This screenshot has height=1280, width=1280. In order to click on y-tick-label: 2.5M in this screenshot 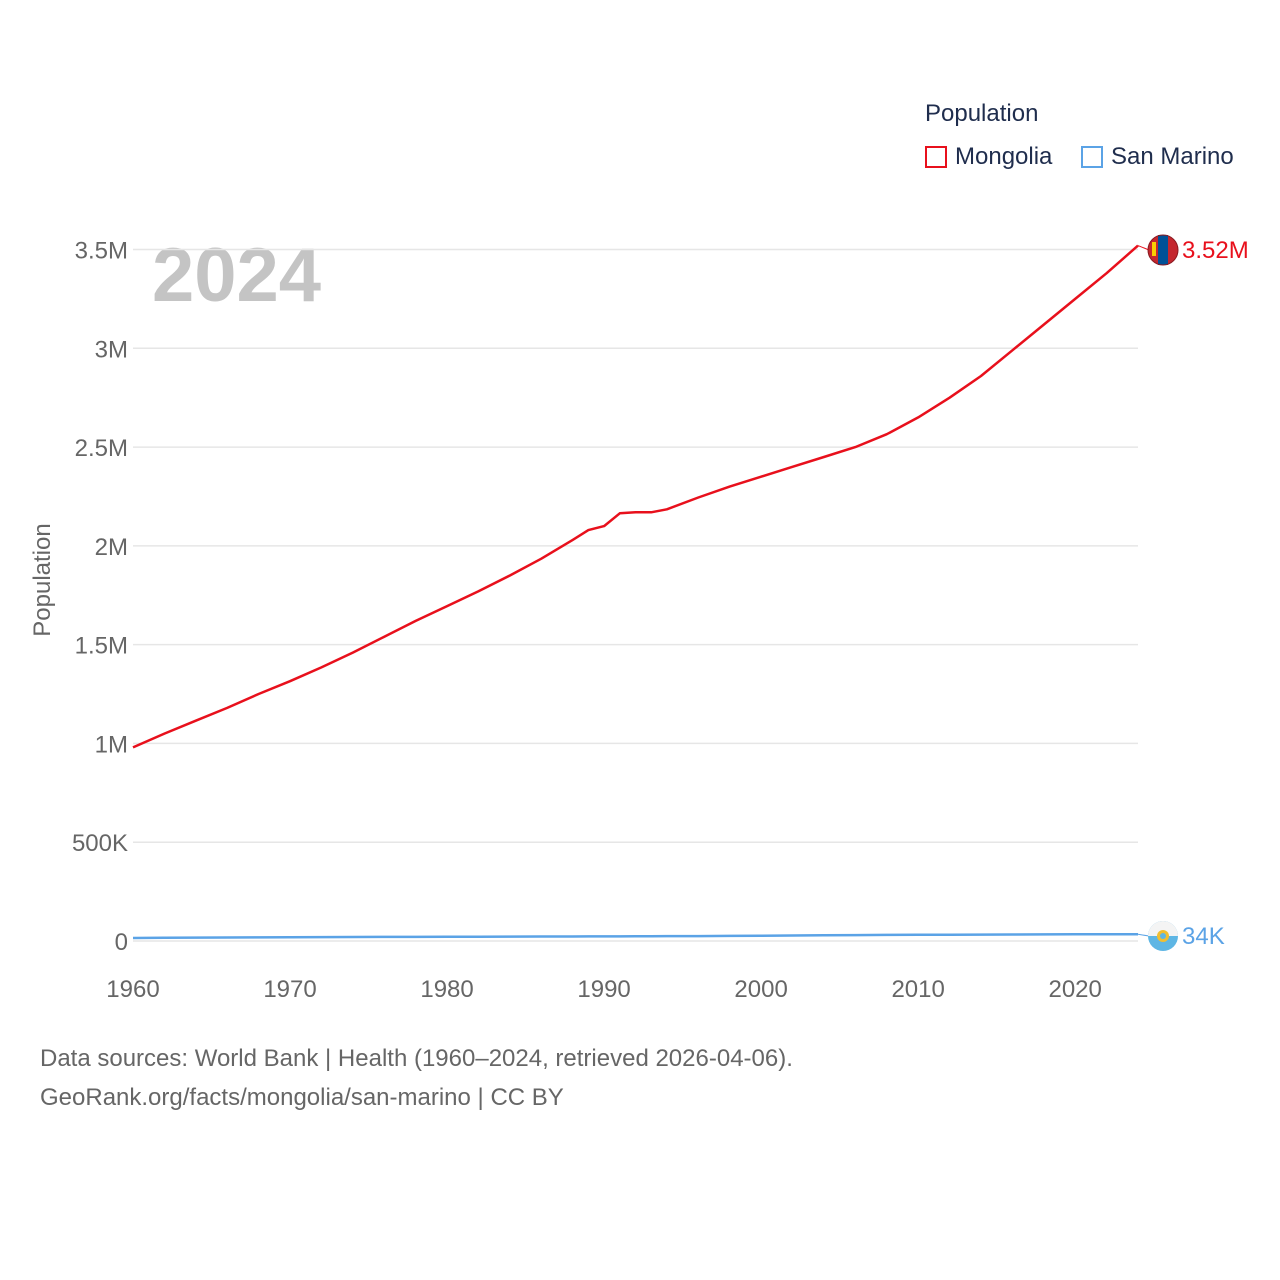, I will do `click(101, 448)`.